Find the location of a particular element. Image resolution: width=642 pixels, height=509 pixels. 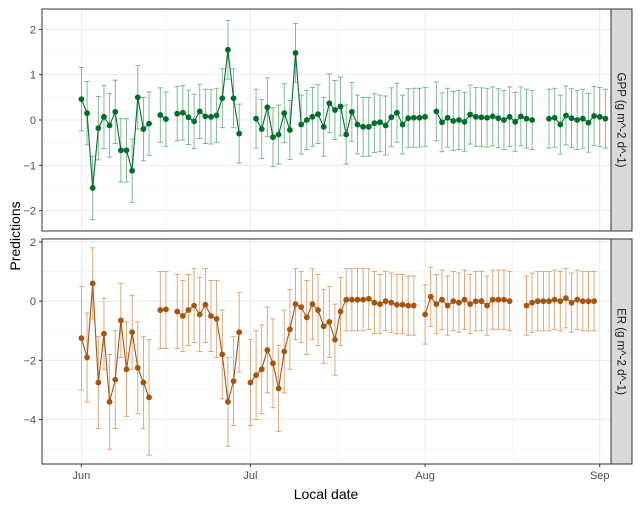

y-tick-label: 2 is located at coordinates (33, 30).